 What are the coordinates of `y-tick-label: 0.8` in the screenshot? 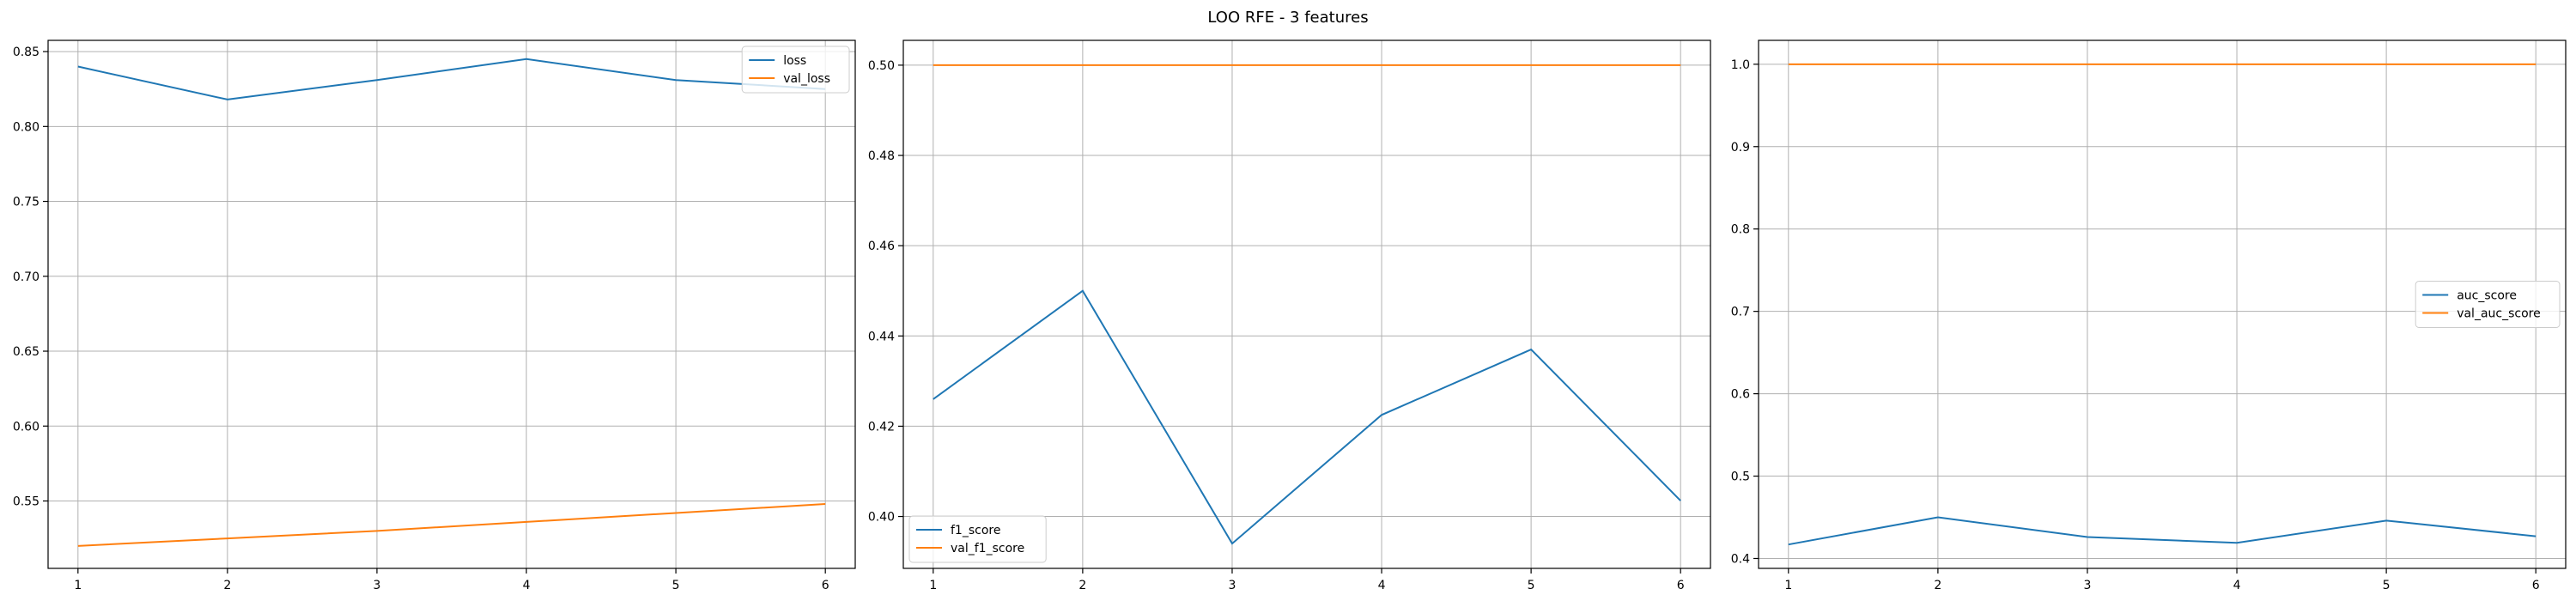 It's located at (1740, 230).